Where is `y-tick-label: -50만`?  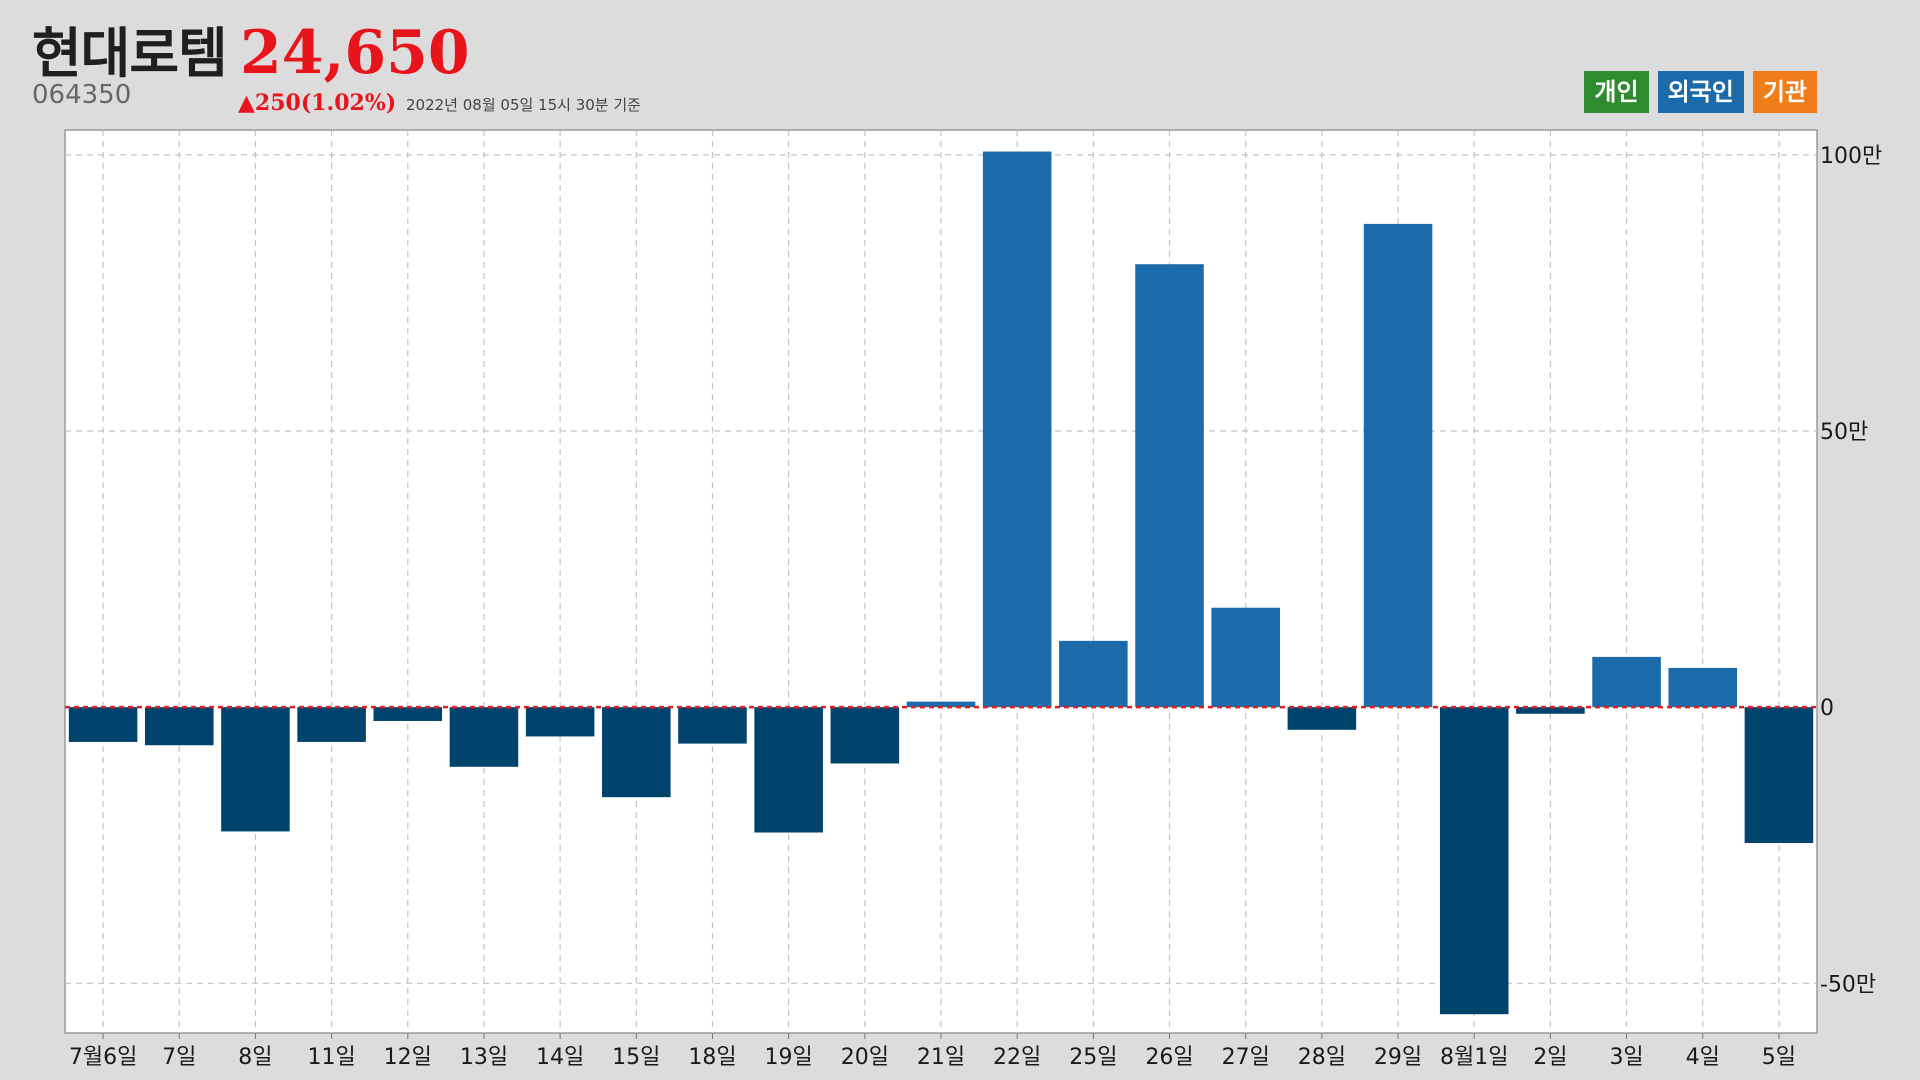 y-tick-label: -50만 is located at coordinates (1848, 984).